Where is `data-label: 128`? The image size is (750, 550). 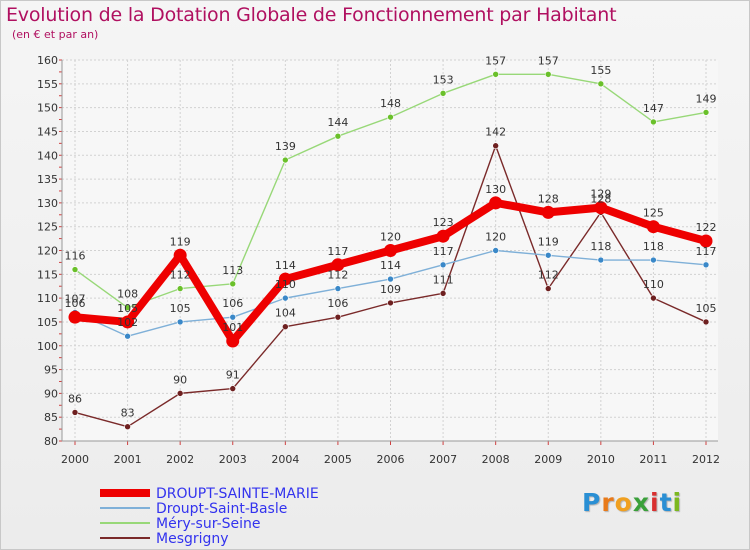
data-label: 128 is located at coordinates (600, 198).